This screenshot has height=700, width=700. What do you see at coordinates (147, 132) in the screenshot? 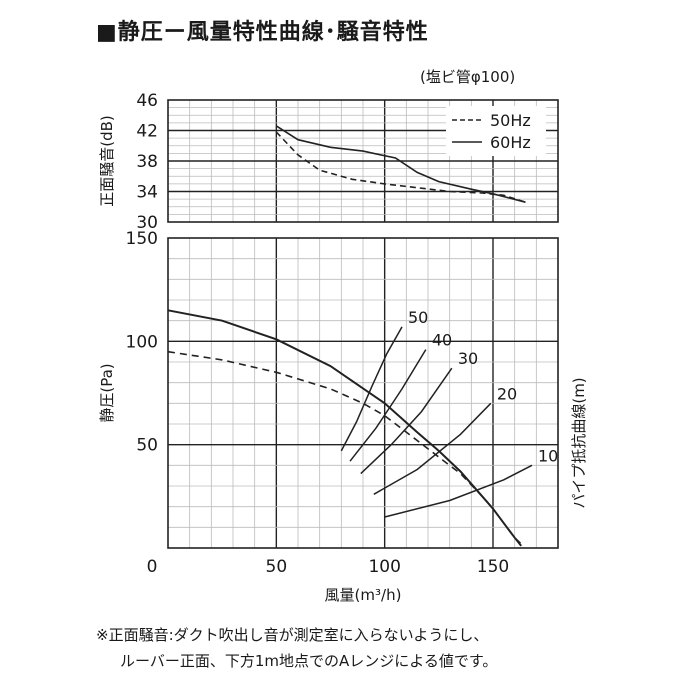
I see `y-tick-label: 42` at bounding box center [147, 132].